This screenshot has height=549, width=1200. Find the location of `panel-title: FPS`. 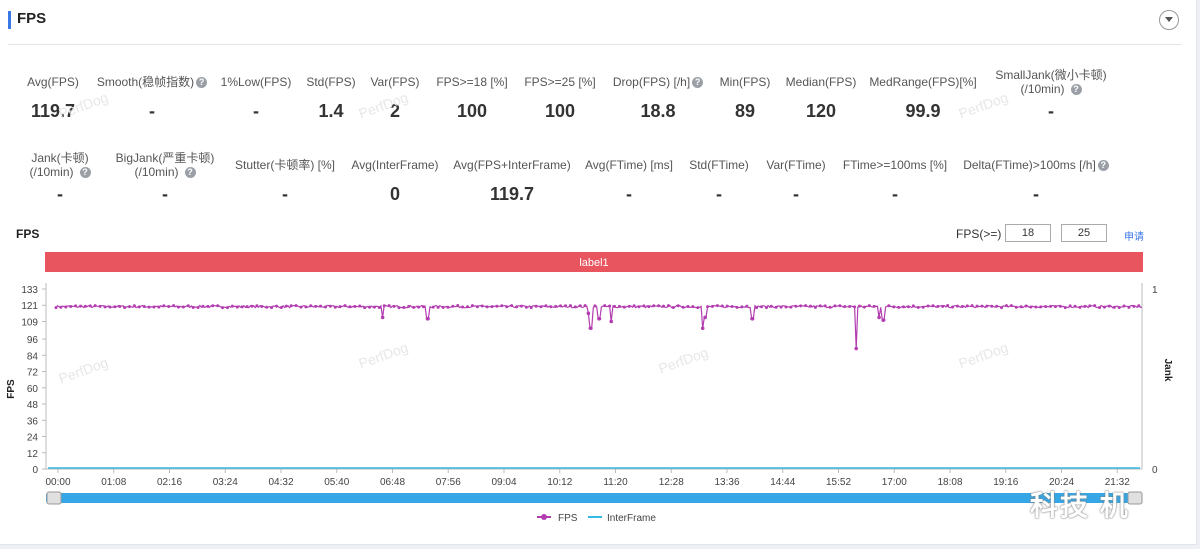

panel-title: FPS is located at coordinates (32, 18).